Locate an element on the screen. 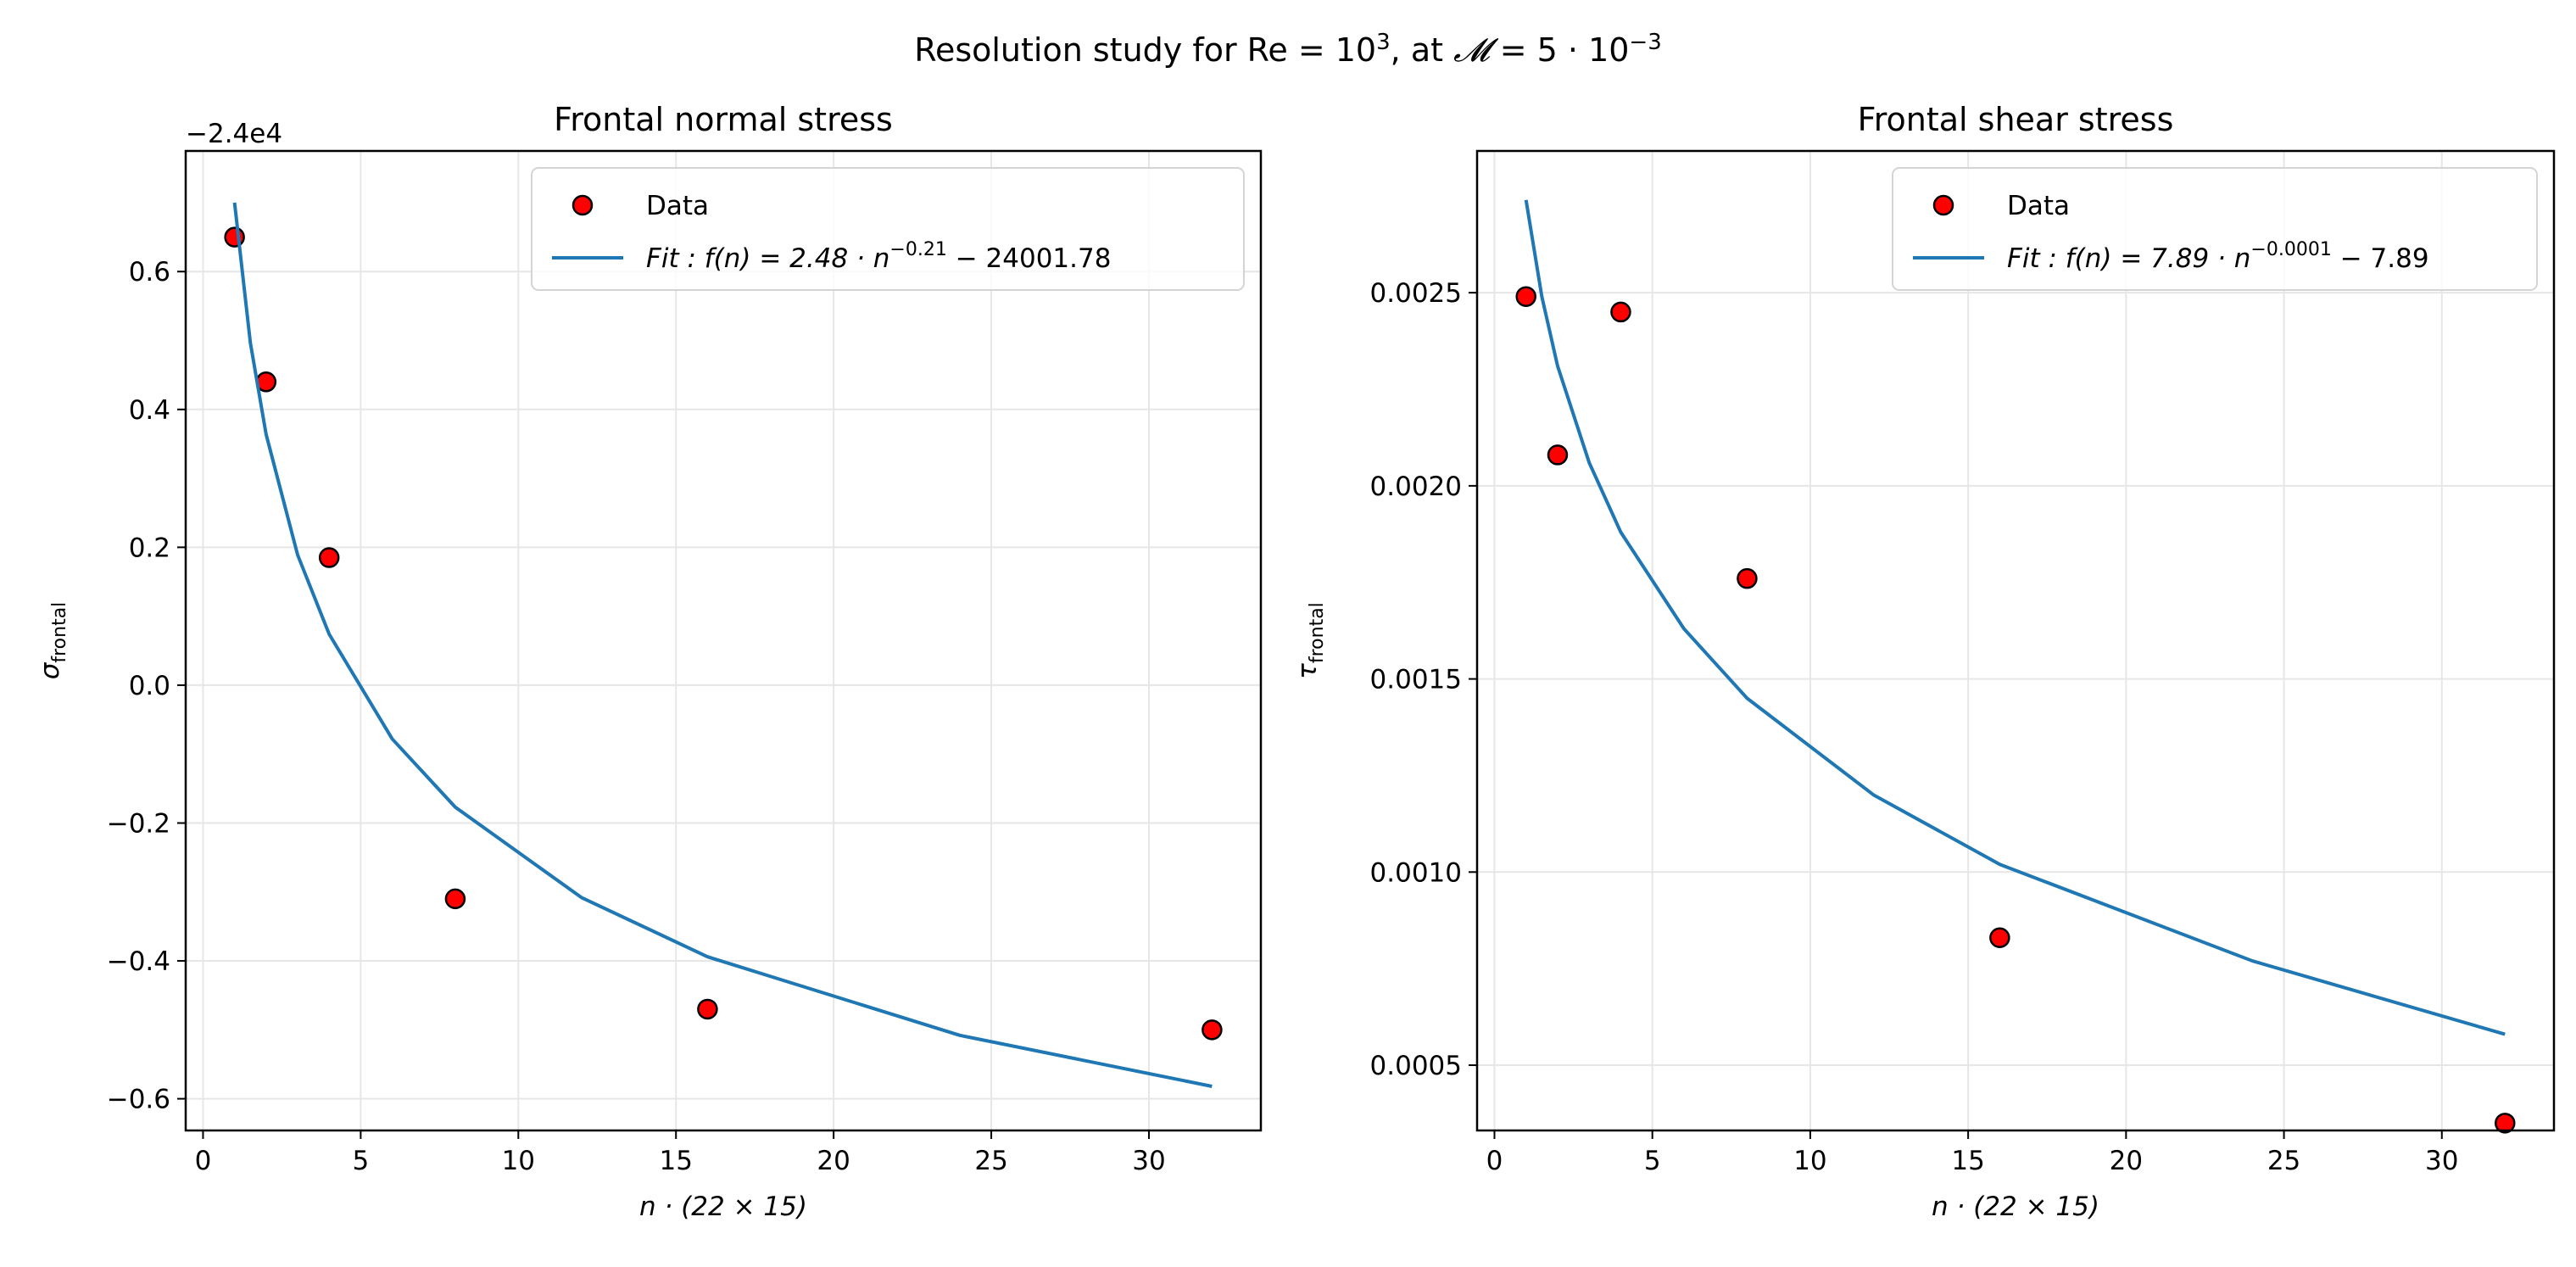 The height and width of the screenshot is (1267, 2576). y-tick-label: 0.2 is located at coordinates (149, 548).